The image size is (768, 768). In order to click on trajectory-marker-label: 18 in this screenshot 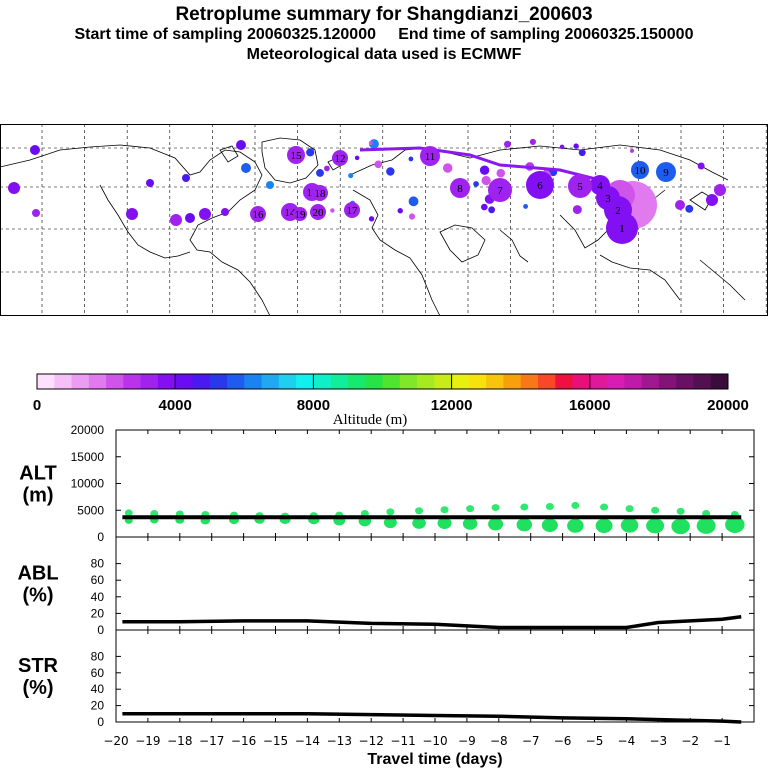, I will do `click(321, 194)`.